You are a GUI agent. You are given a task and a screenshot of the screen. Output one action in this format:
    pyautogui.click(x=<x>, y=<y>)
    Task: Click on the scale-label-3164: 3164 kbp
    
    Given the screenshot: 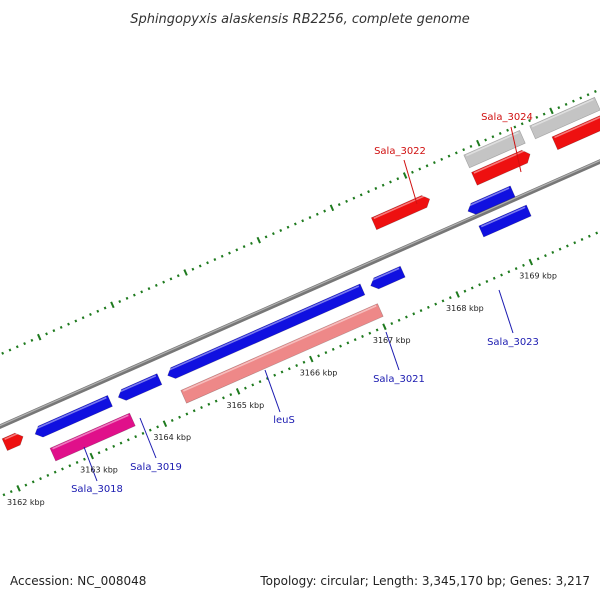 What is the action you would take?
    pyautogui.click(x=172, y=437)
    